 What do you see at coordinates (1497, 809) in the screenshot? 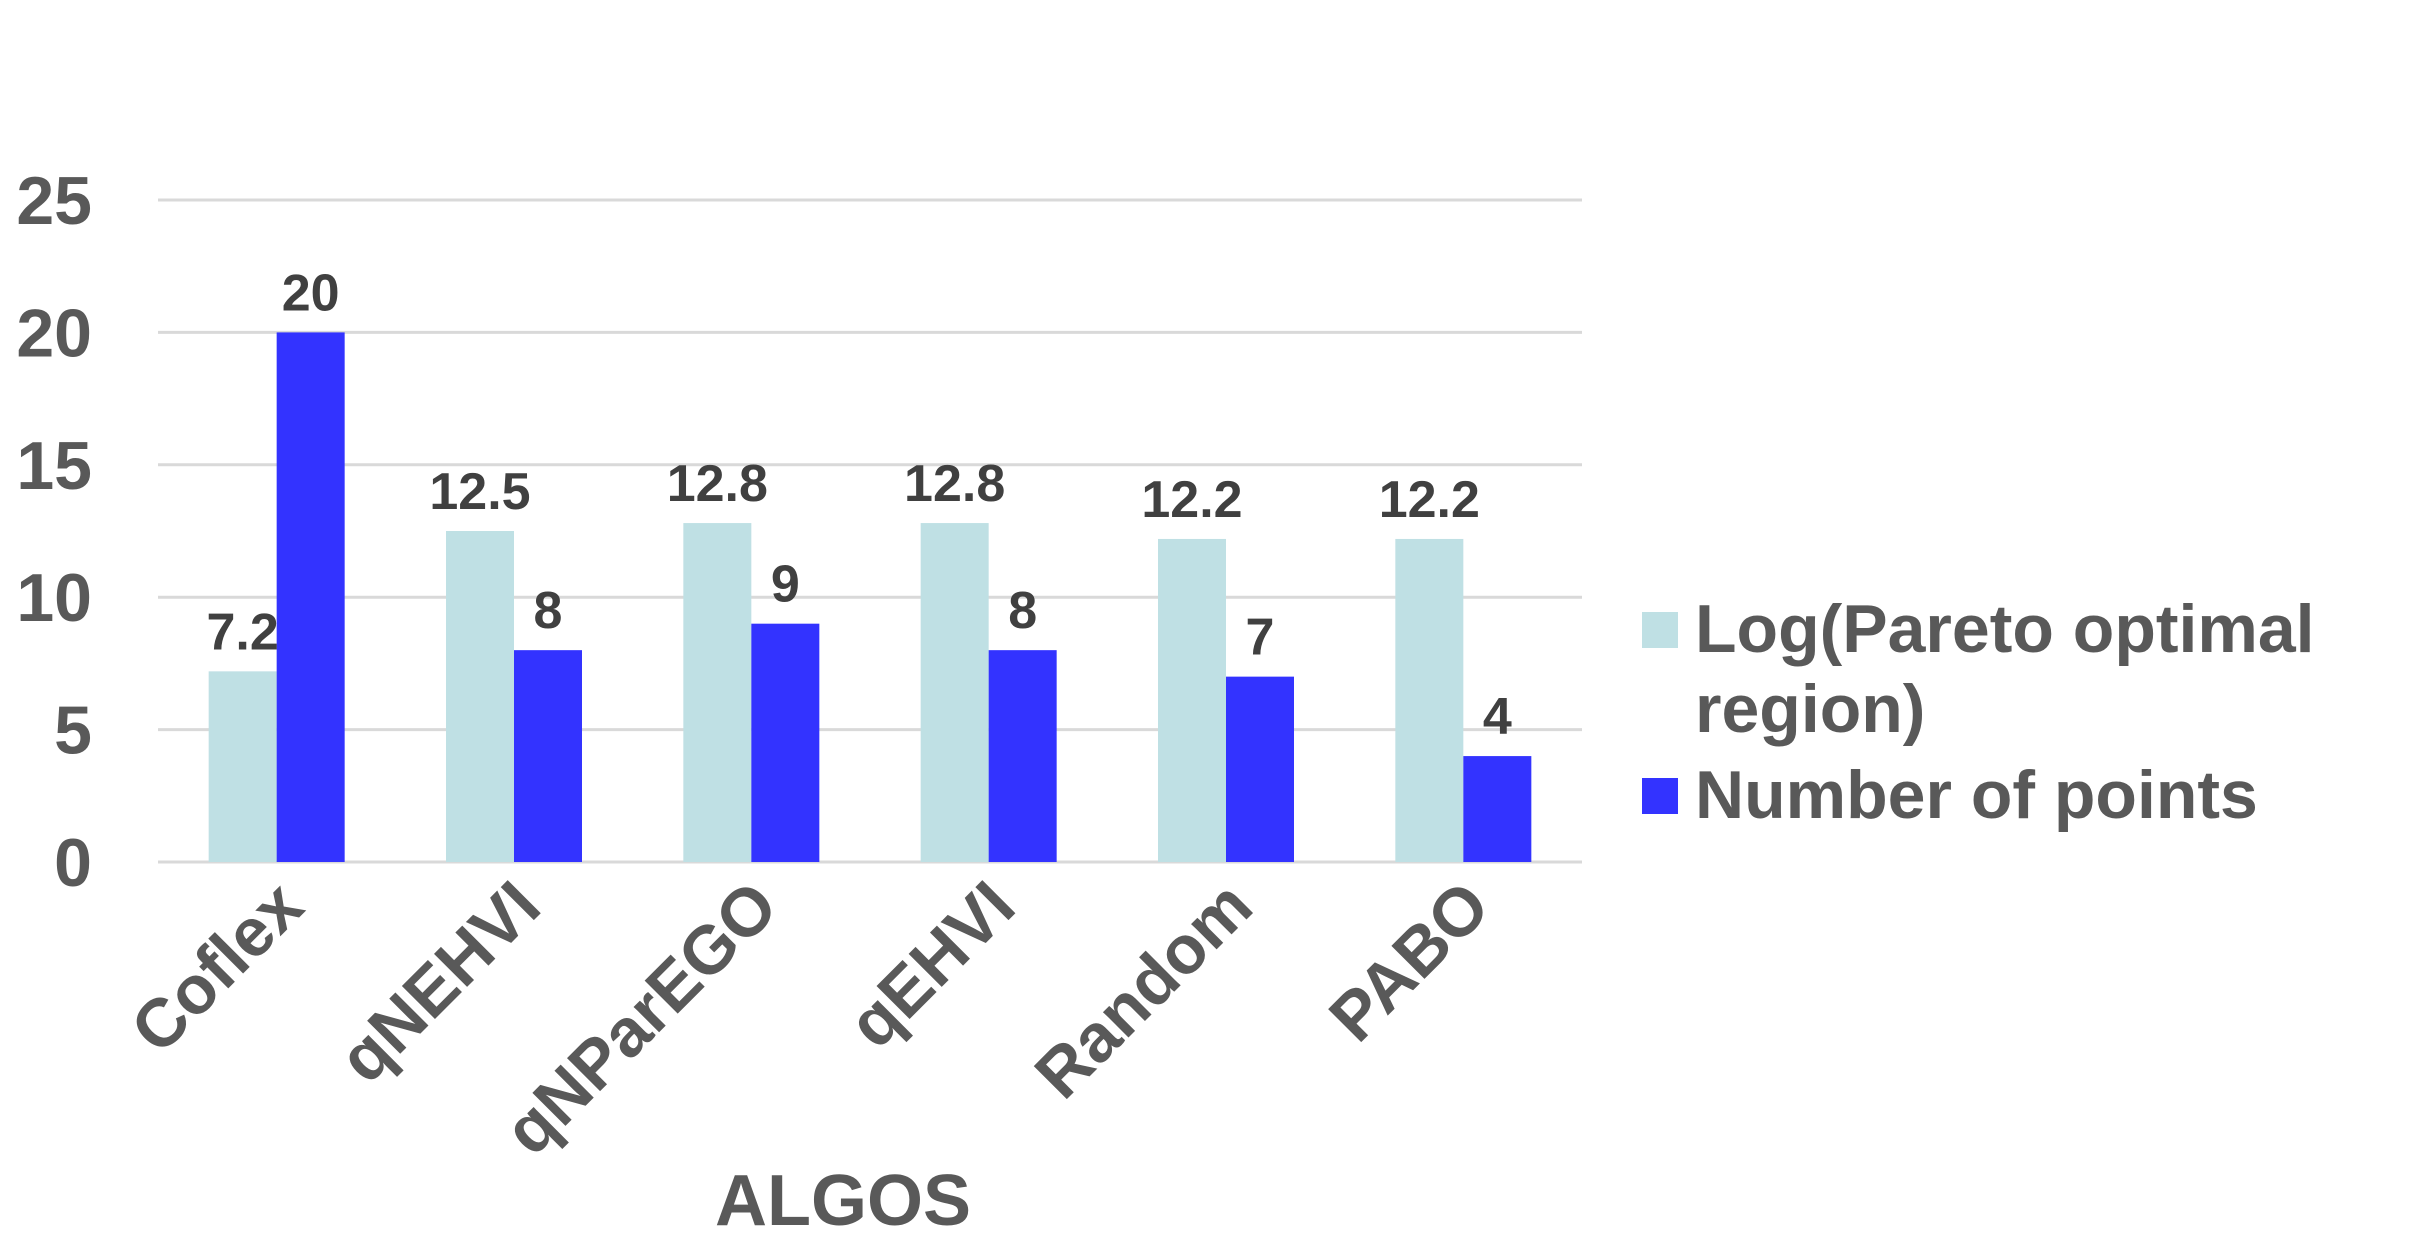
I see `bar-num-points-pabo` at bounding box center [1497, 809].